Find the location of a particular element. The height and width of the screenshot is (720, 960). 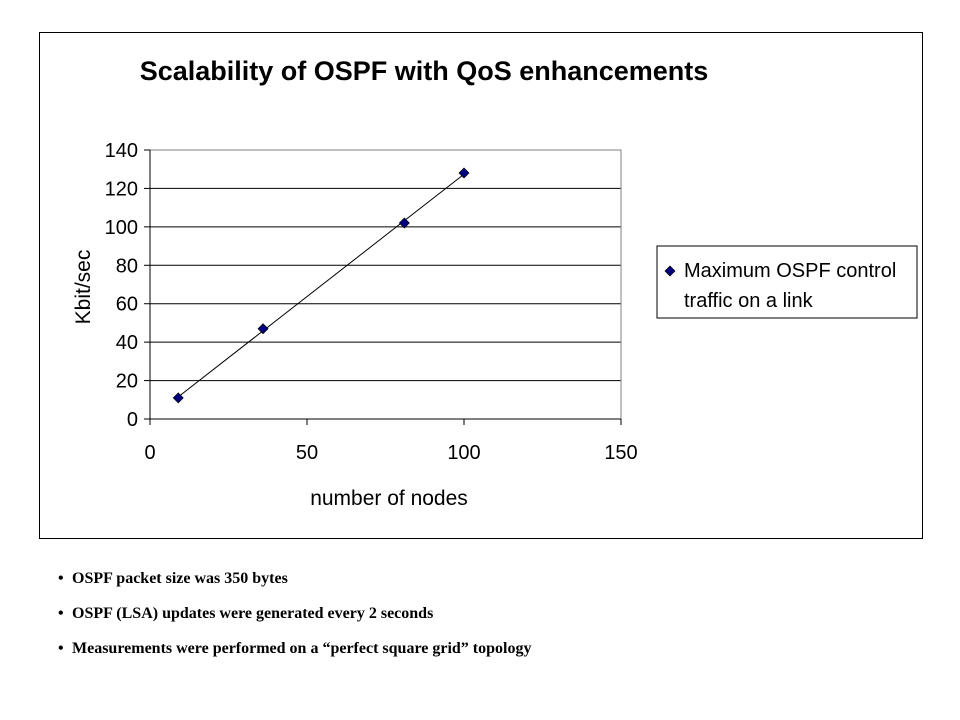

y-tick-label: 0 is located at coordinates (132, 420).